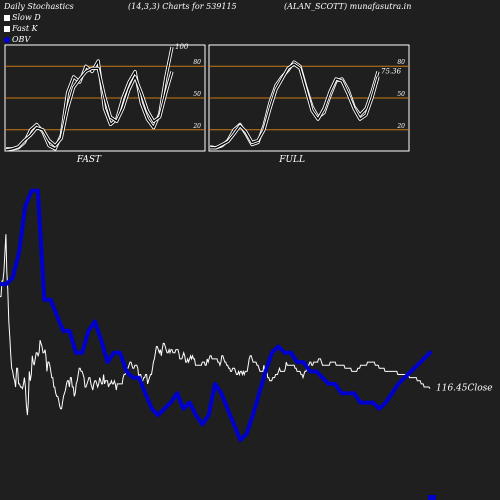  Describe the element at coordinates (182, 47) in the screenshot. I see `fast-end-value-label: 100` at that location.